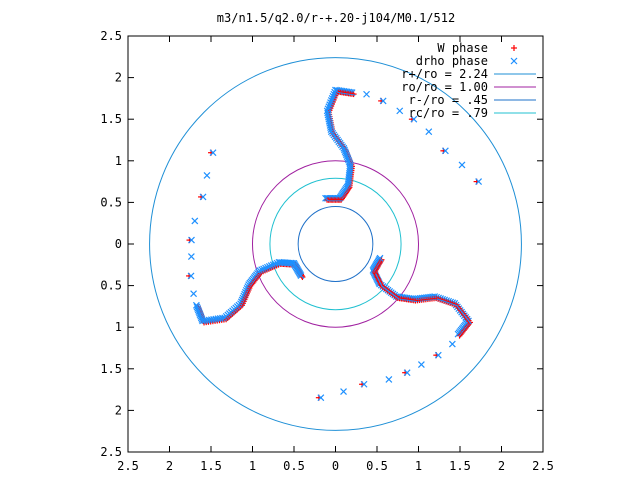  Describe the element at coordinates (336, 18) in the screenshot. I see `chart-title: m3/n1.5/q2.0/r-+.20-j104/M0.1/512` at that location.